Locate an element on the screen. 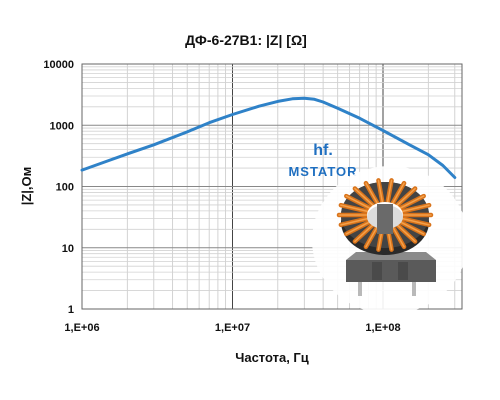 This screenshot has width=500, height=400. y-tick-labels: 1 10 100 1000 10000 is located at coordinates (58, 187).